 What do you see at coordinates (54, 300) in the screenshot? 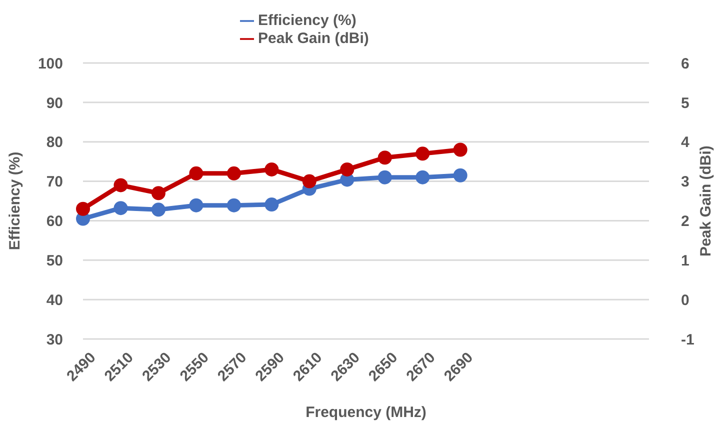
I see `y-tick-label: 40` at bounding box center [54, 300].